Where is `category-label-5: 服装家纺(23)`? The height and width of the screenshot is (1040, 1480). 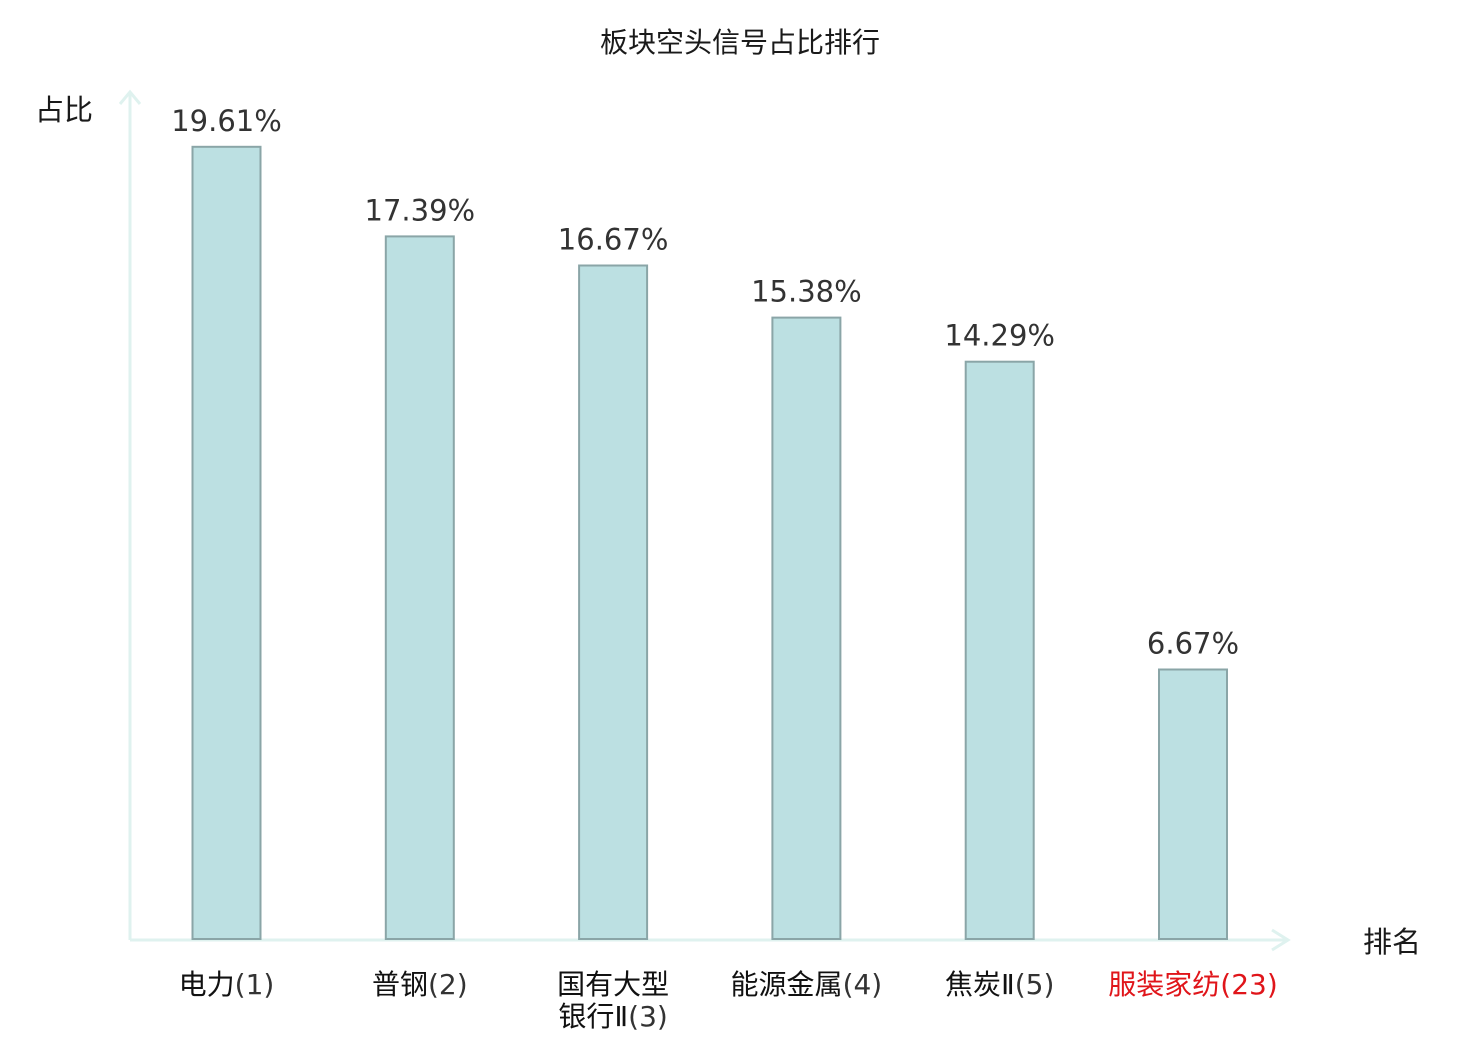
category-label-5: 服装家纺(23) is located at coordinates (1193, 984).